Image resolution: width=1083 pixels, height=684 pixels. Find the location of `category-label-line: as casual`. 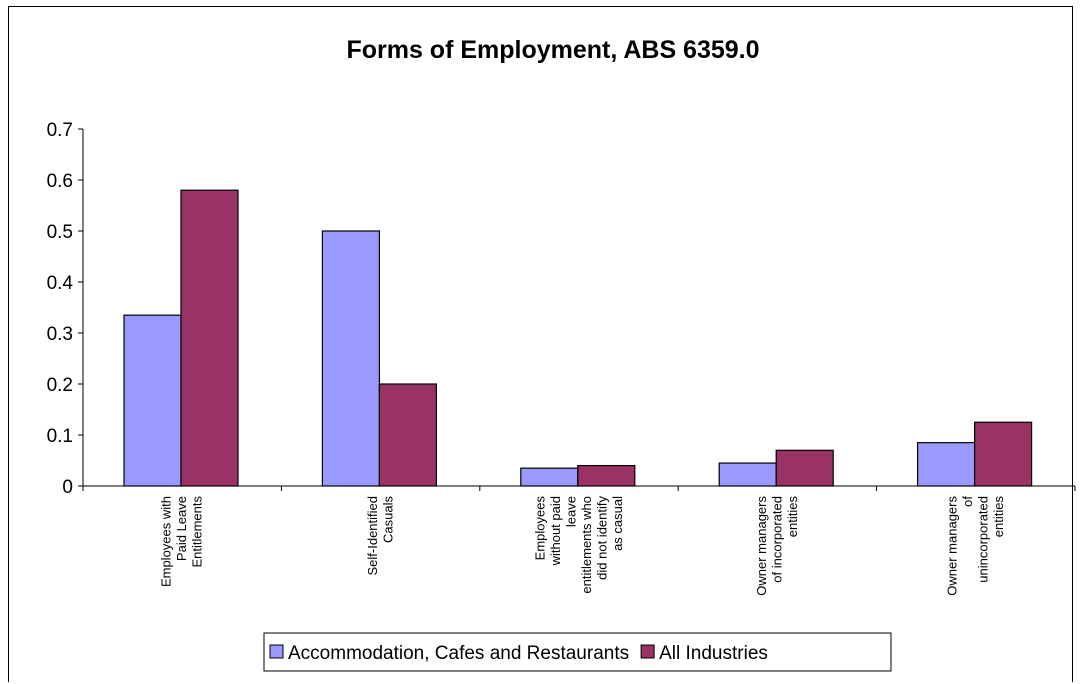

category-label-line: as casual is located at coordinates (617, 523).